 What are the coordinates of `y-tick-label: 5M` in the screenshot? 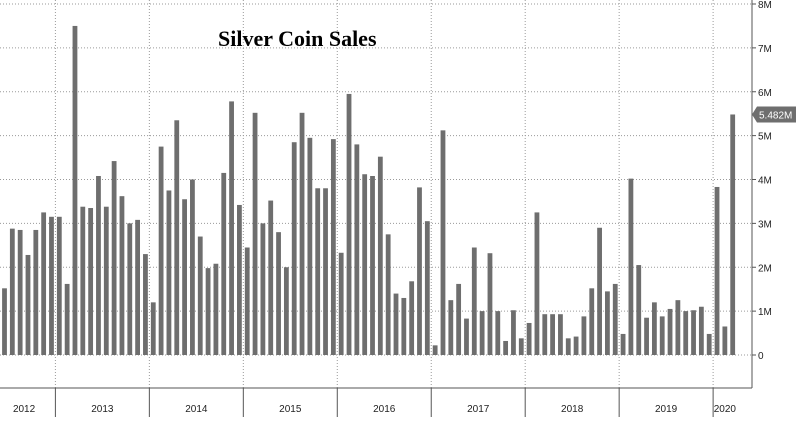 It's located at (765, 137).